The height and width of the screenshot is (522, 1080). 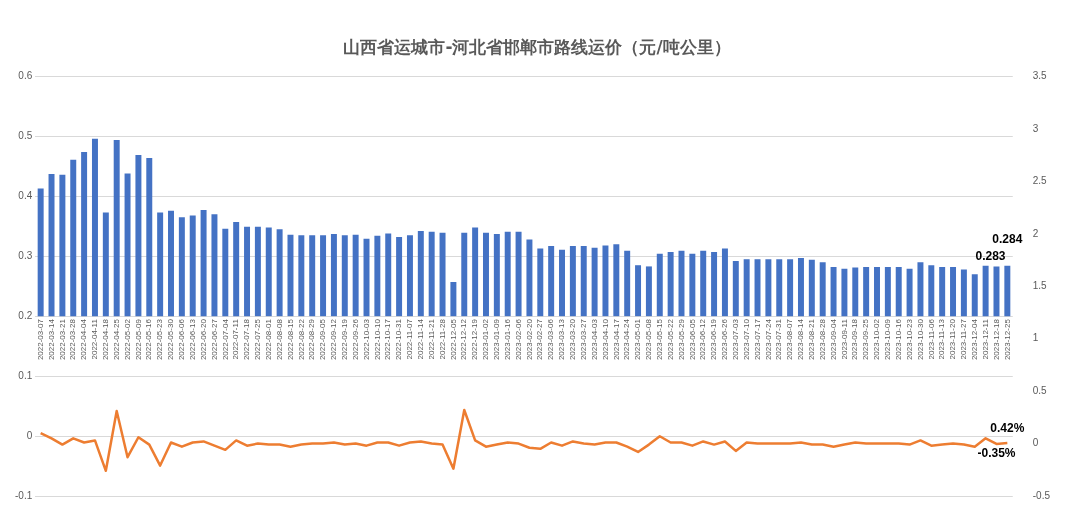 I want to click on x-tick-label: 2022-10-03, so click(x=366, y=339).